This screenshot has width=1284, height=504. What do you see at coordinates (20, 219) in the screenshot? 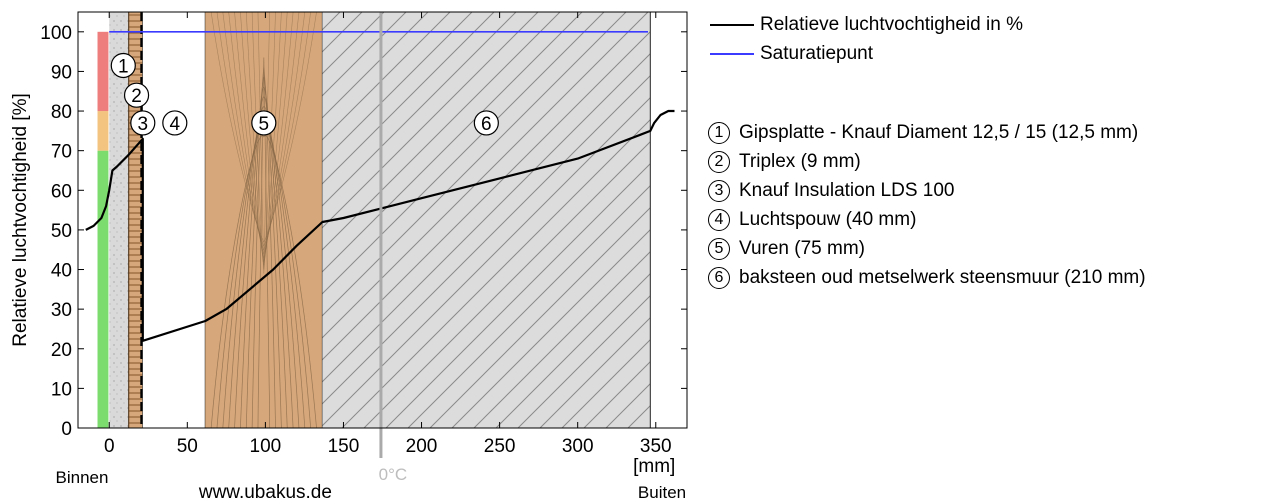
I see `y-axis-label: Relatieve luchtvochtigheid [%]` at bounding box center [20, 219].